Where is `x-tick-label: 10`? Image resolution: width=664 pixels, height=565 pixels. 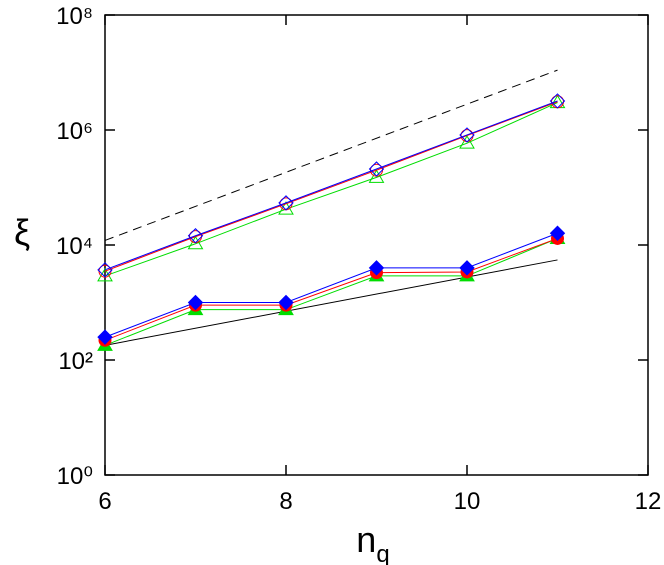
x-tick-label: 10 is located at coordinates (467, 501).